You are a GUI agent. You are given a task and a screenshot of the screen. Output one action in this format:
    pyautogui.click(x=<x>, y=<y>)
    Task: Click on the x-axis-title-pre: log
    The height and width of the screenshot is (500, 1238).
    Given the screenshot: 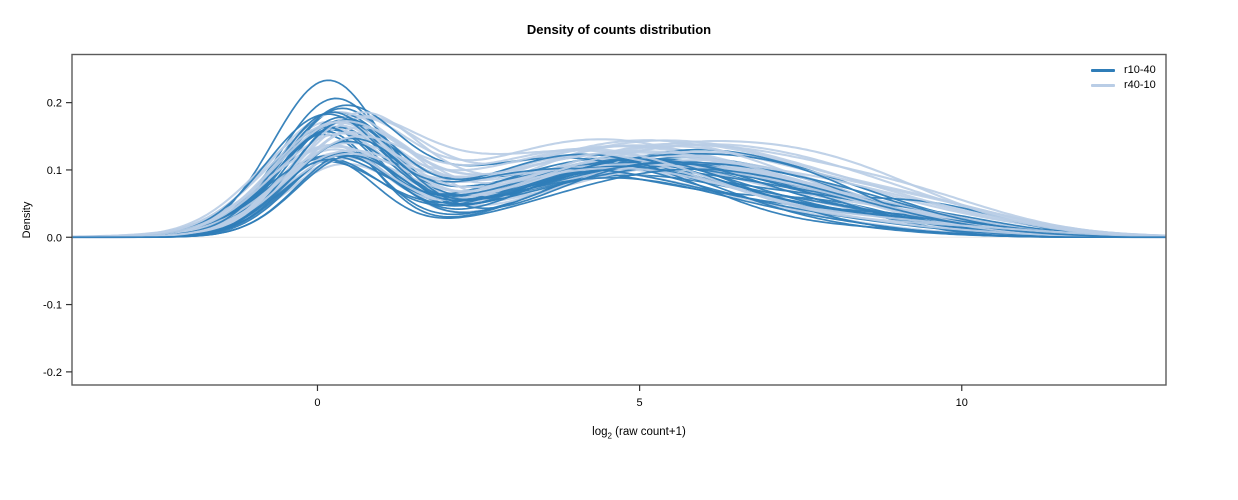 What is the action you would take?
    pyautogui.click(x=600, y=432)
    